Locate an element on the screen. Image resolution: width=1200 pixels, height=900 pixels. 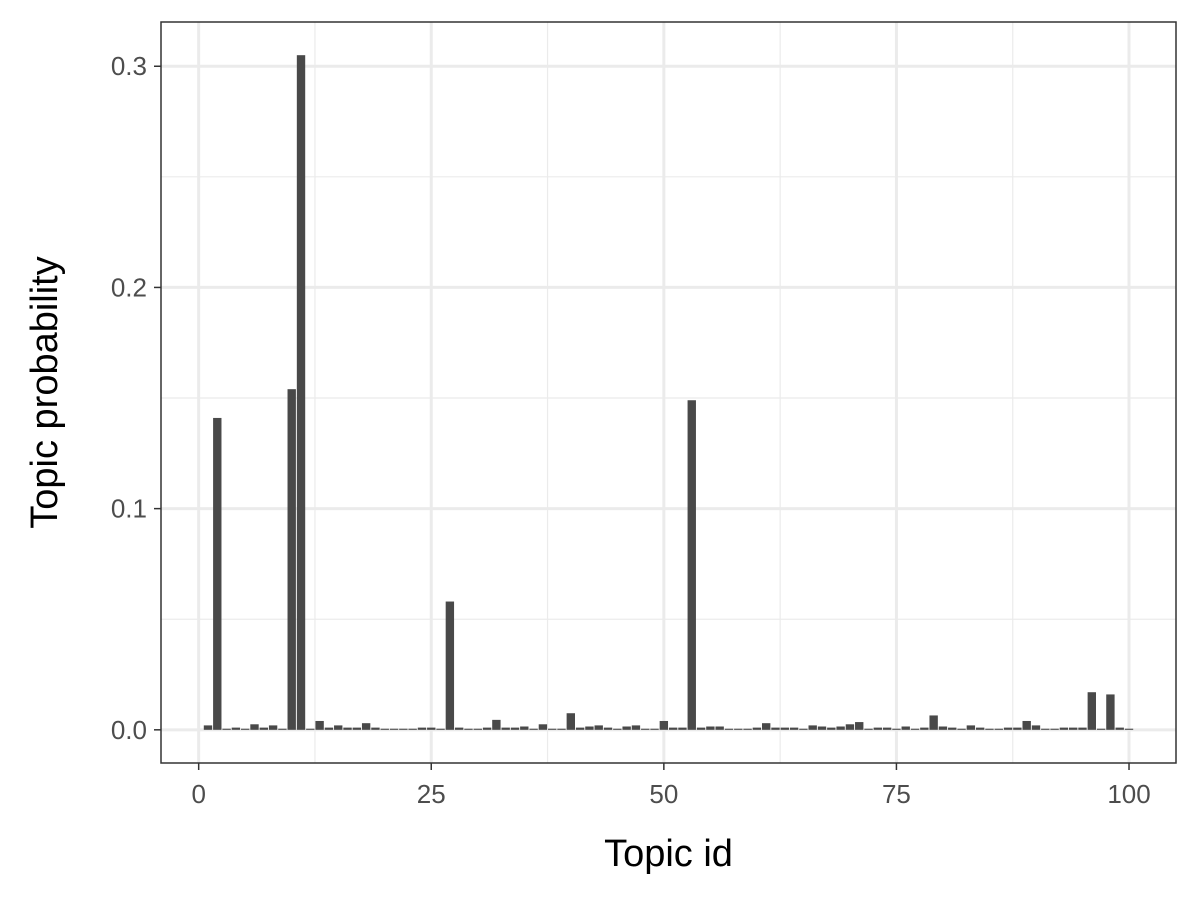
y-tick-label: 0.2 is located at coordinates (129, 287).